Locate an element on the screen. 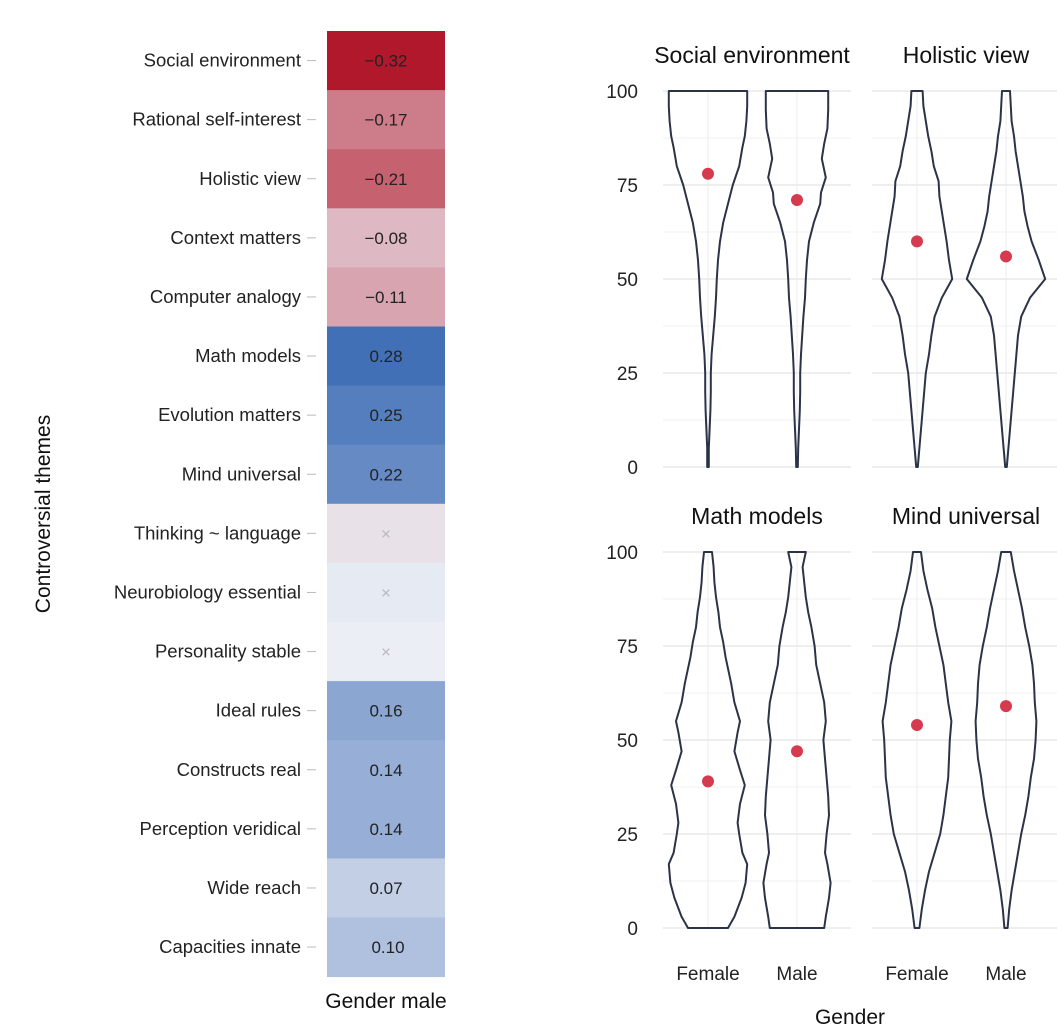  heatmap-cell-label: 0.16 is located at coordinates (385, 711).